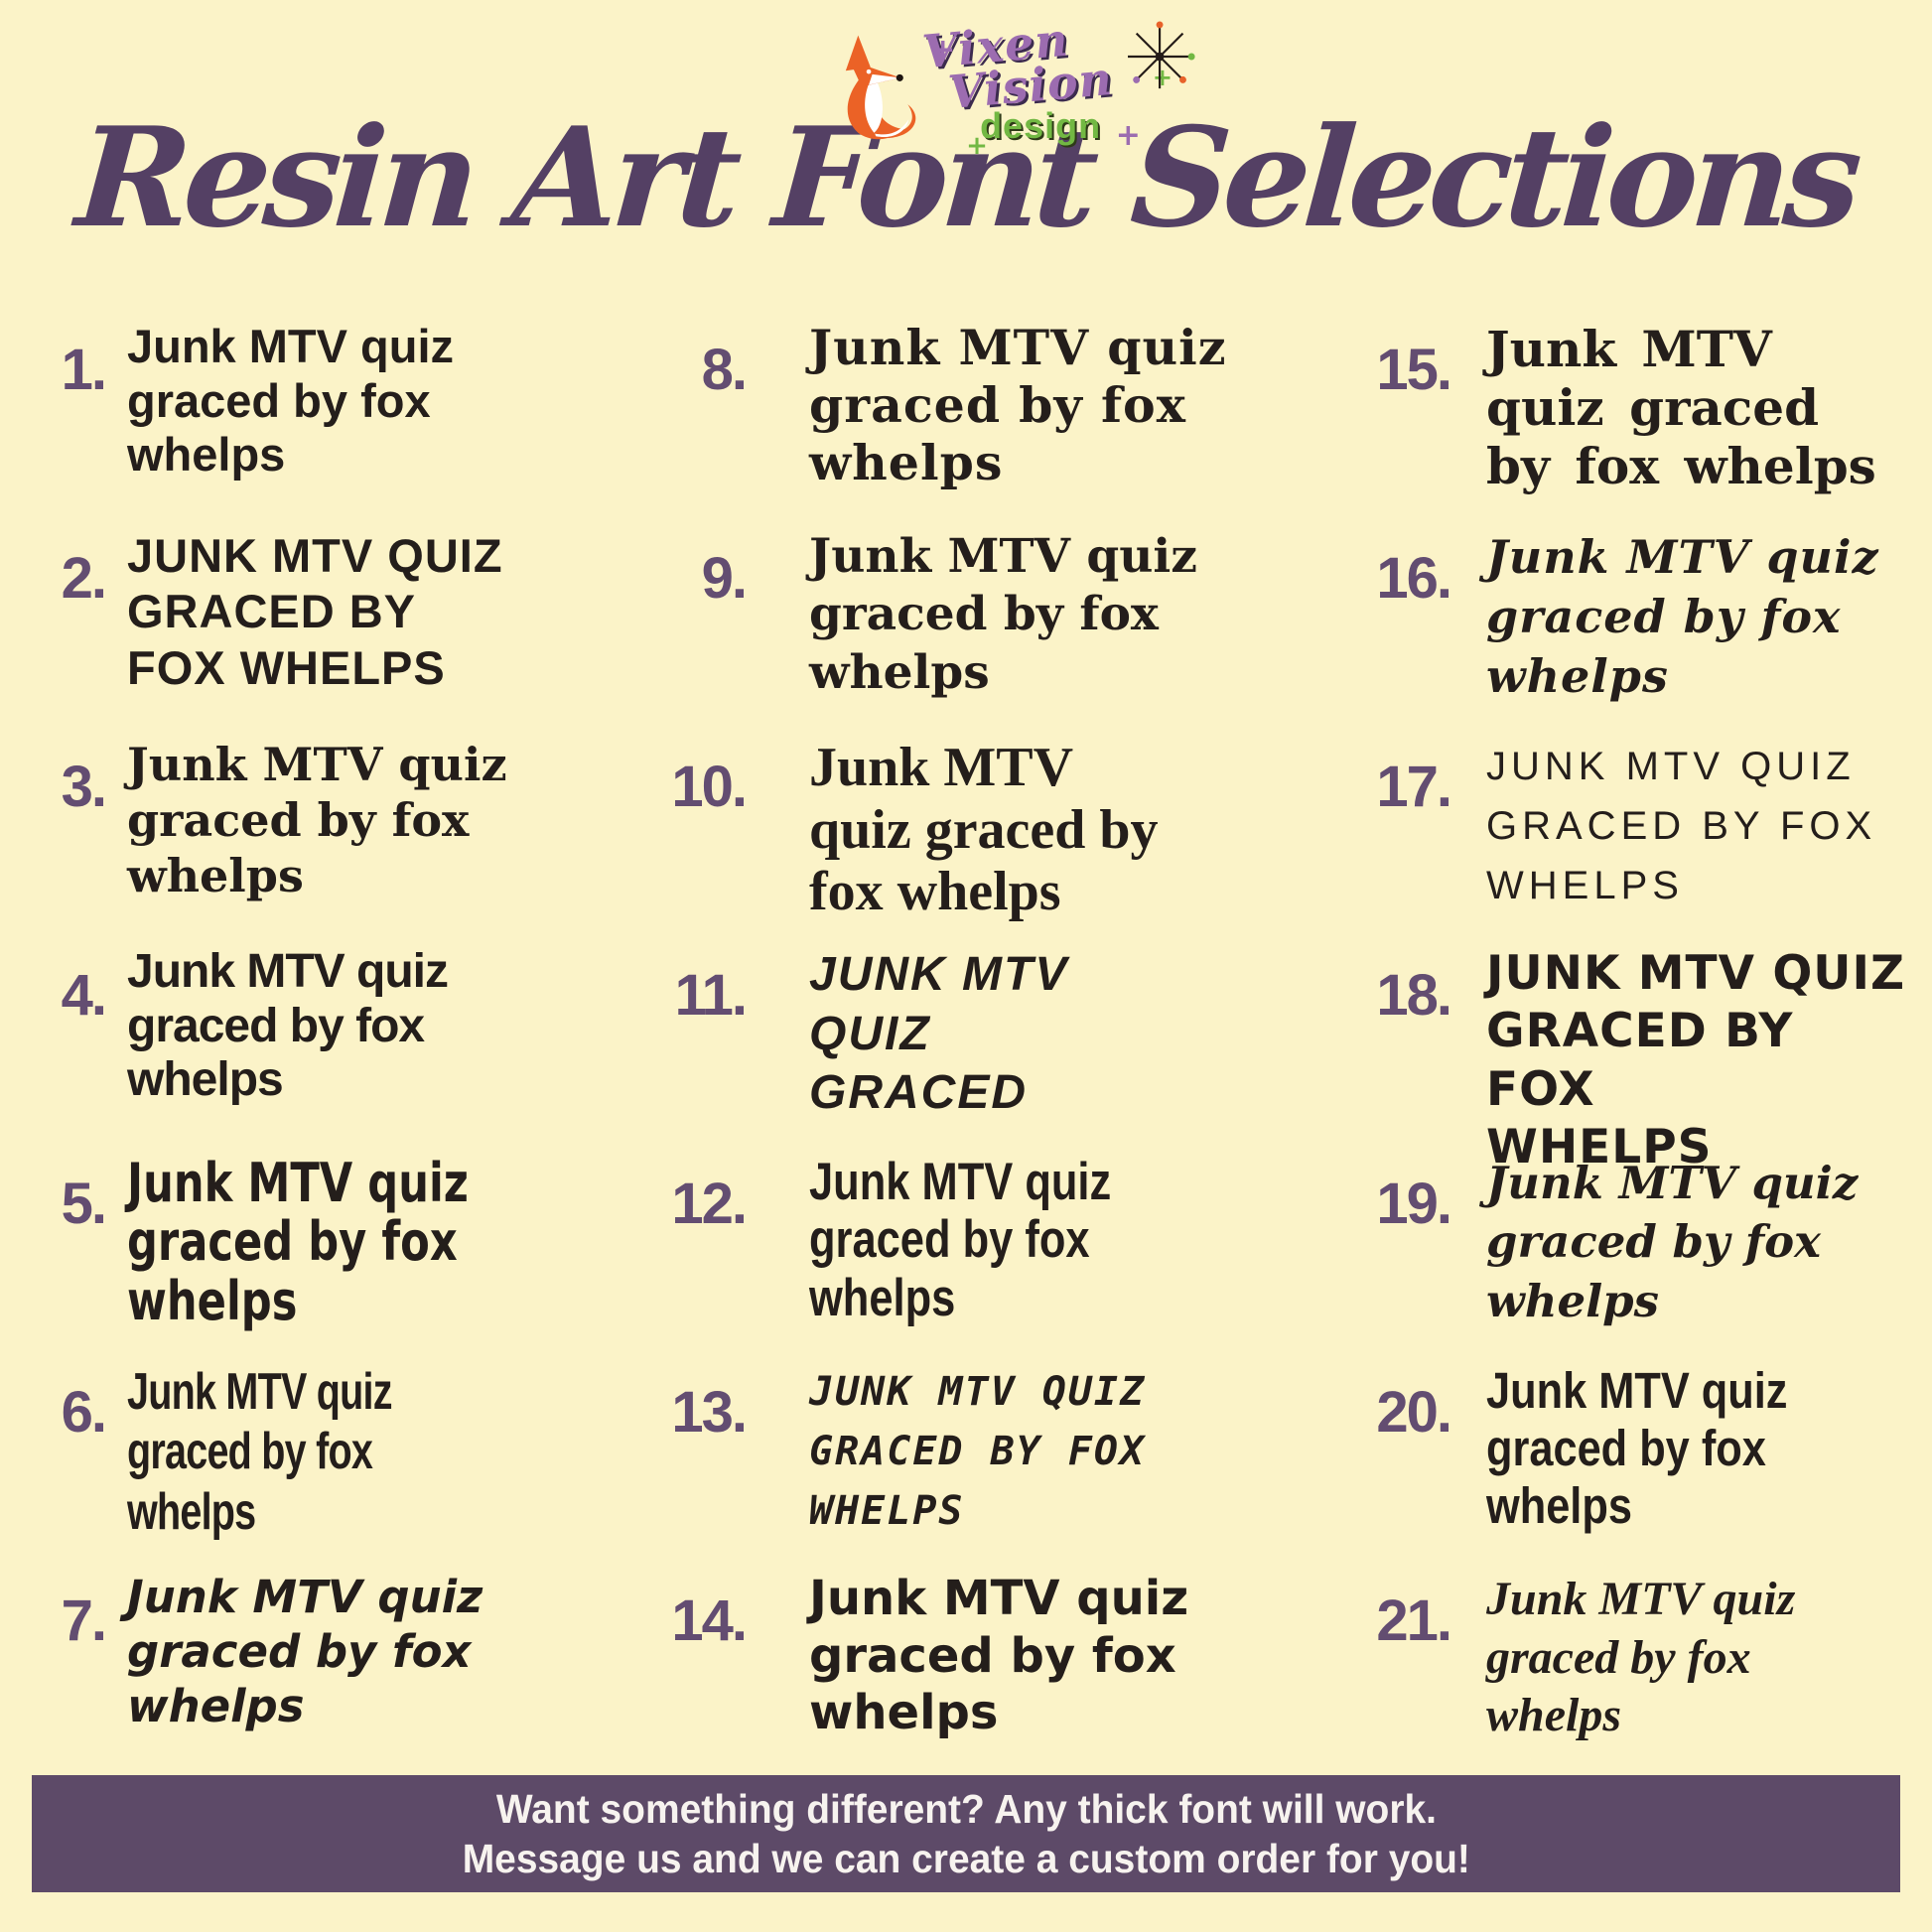 The width and height of the screenshot is (1932, 1932). I want to click on brand-word-design: design, so click(1041, 125).